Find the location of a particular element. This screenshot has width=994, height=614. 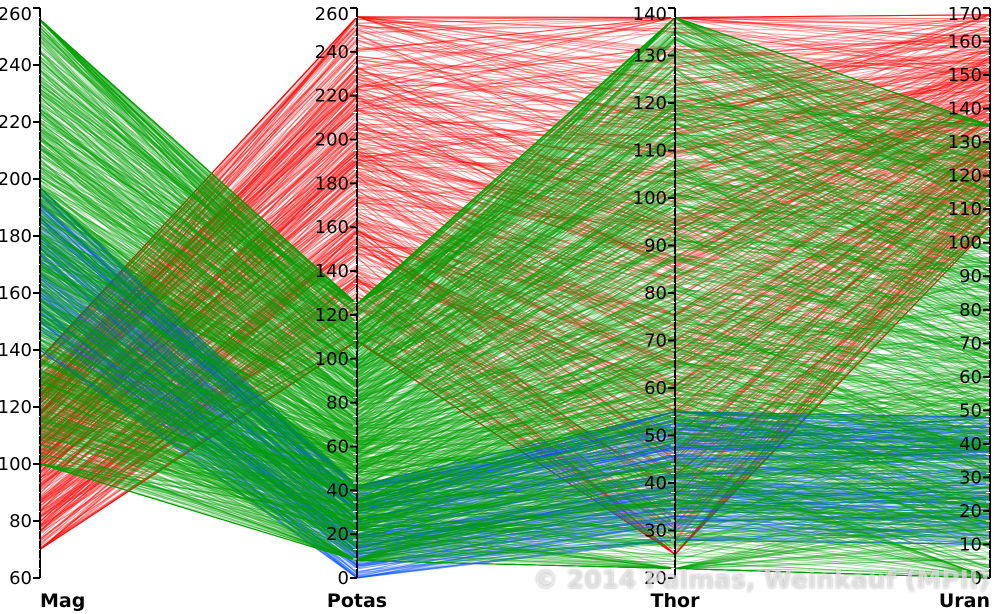

tick-label: 120 is located at coordinates (650, 103).